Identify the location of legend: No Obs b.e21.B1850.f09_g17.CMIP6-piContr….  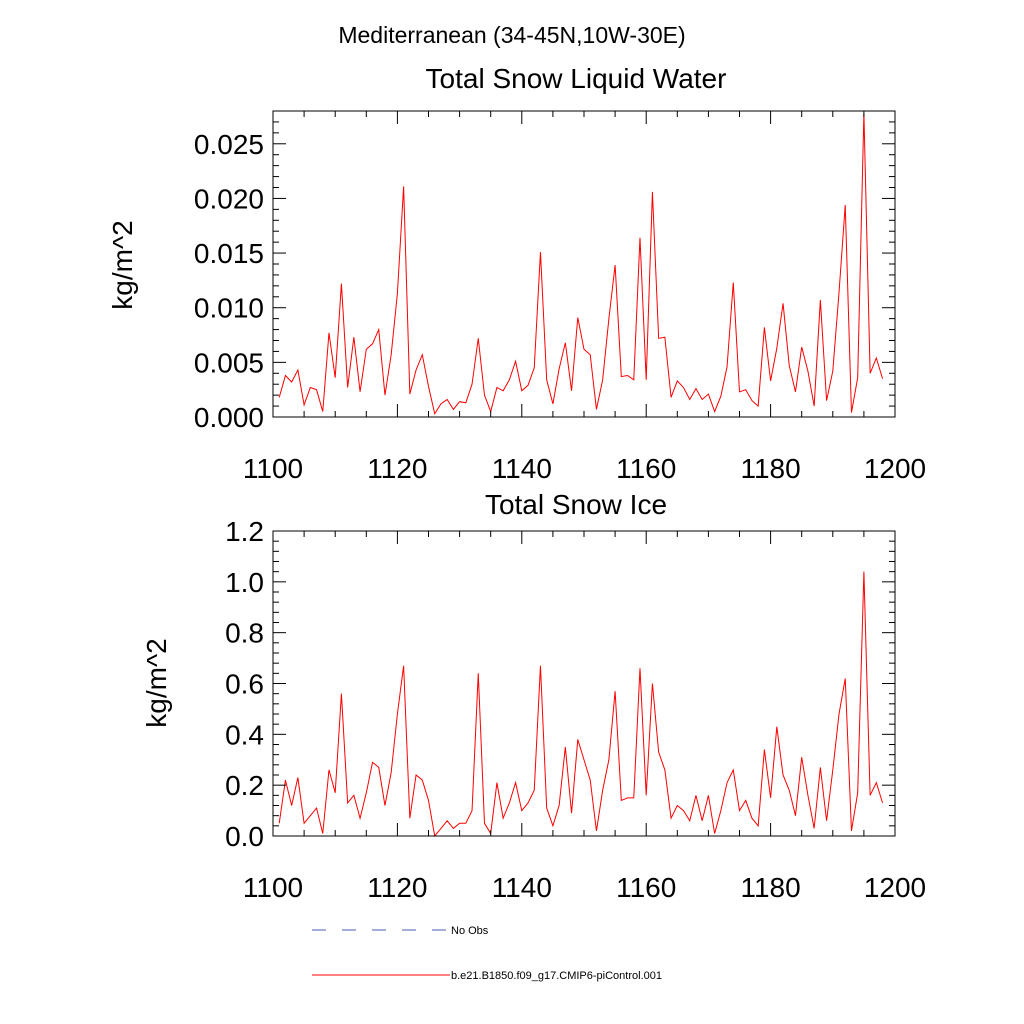
(487, 953).